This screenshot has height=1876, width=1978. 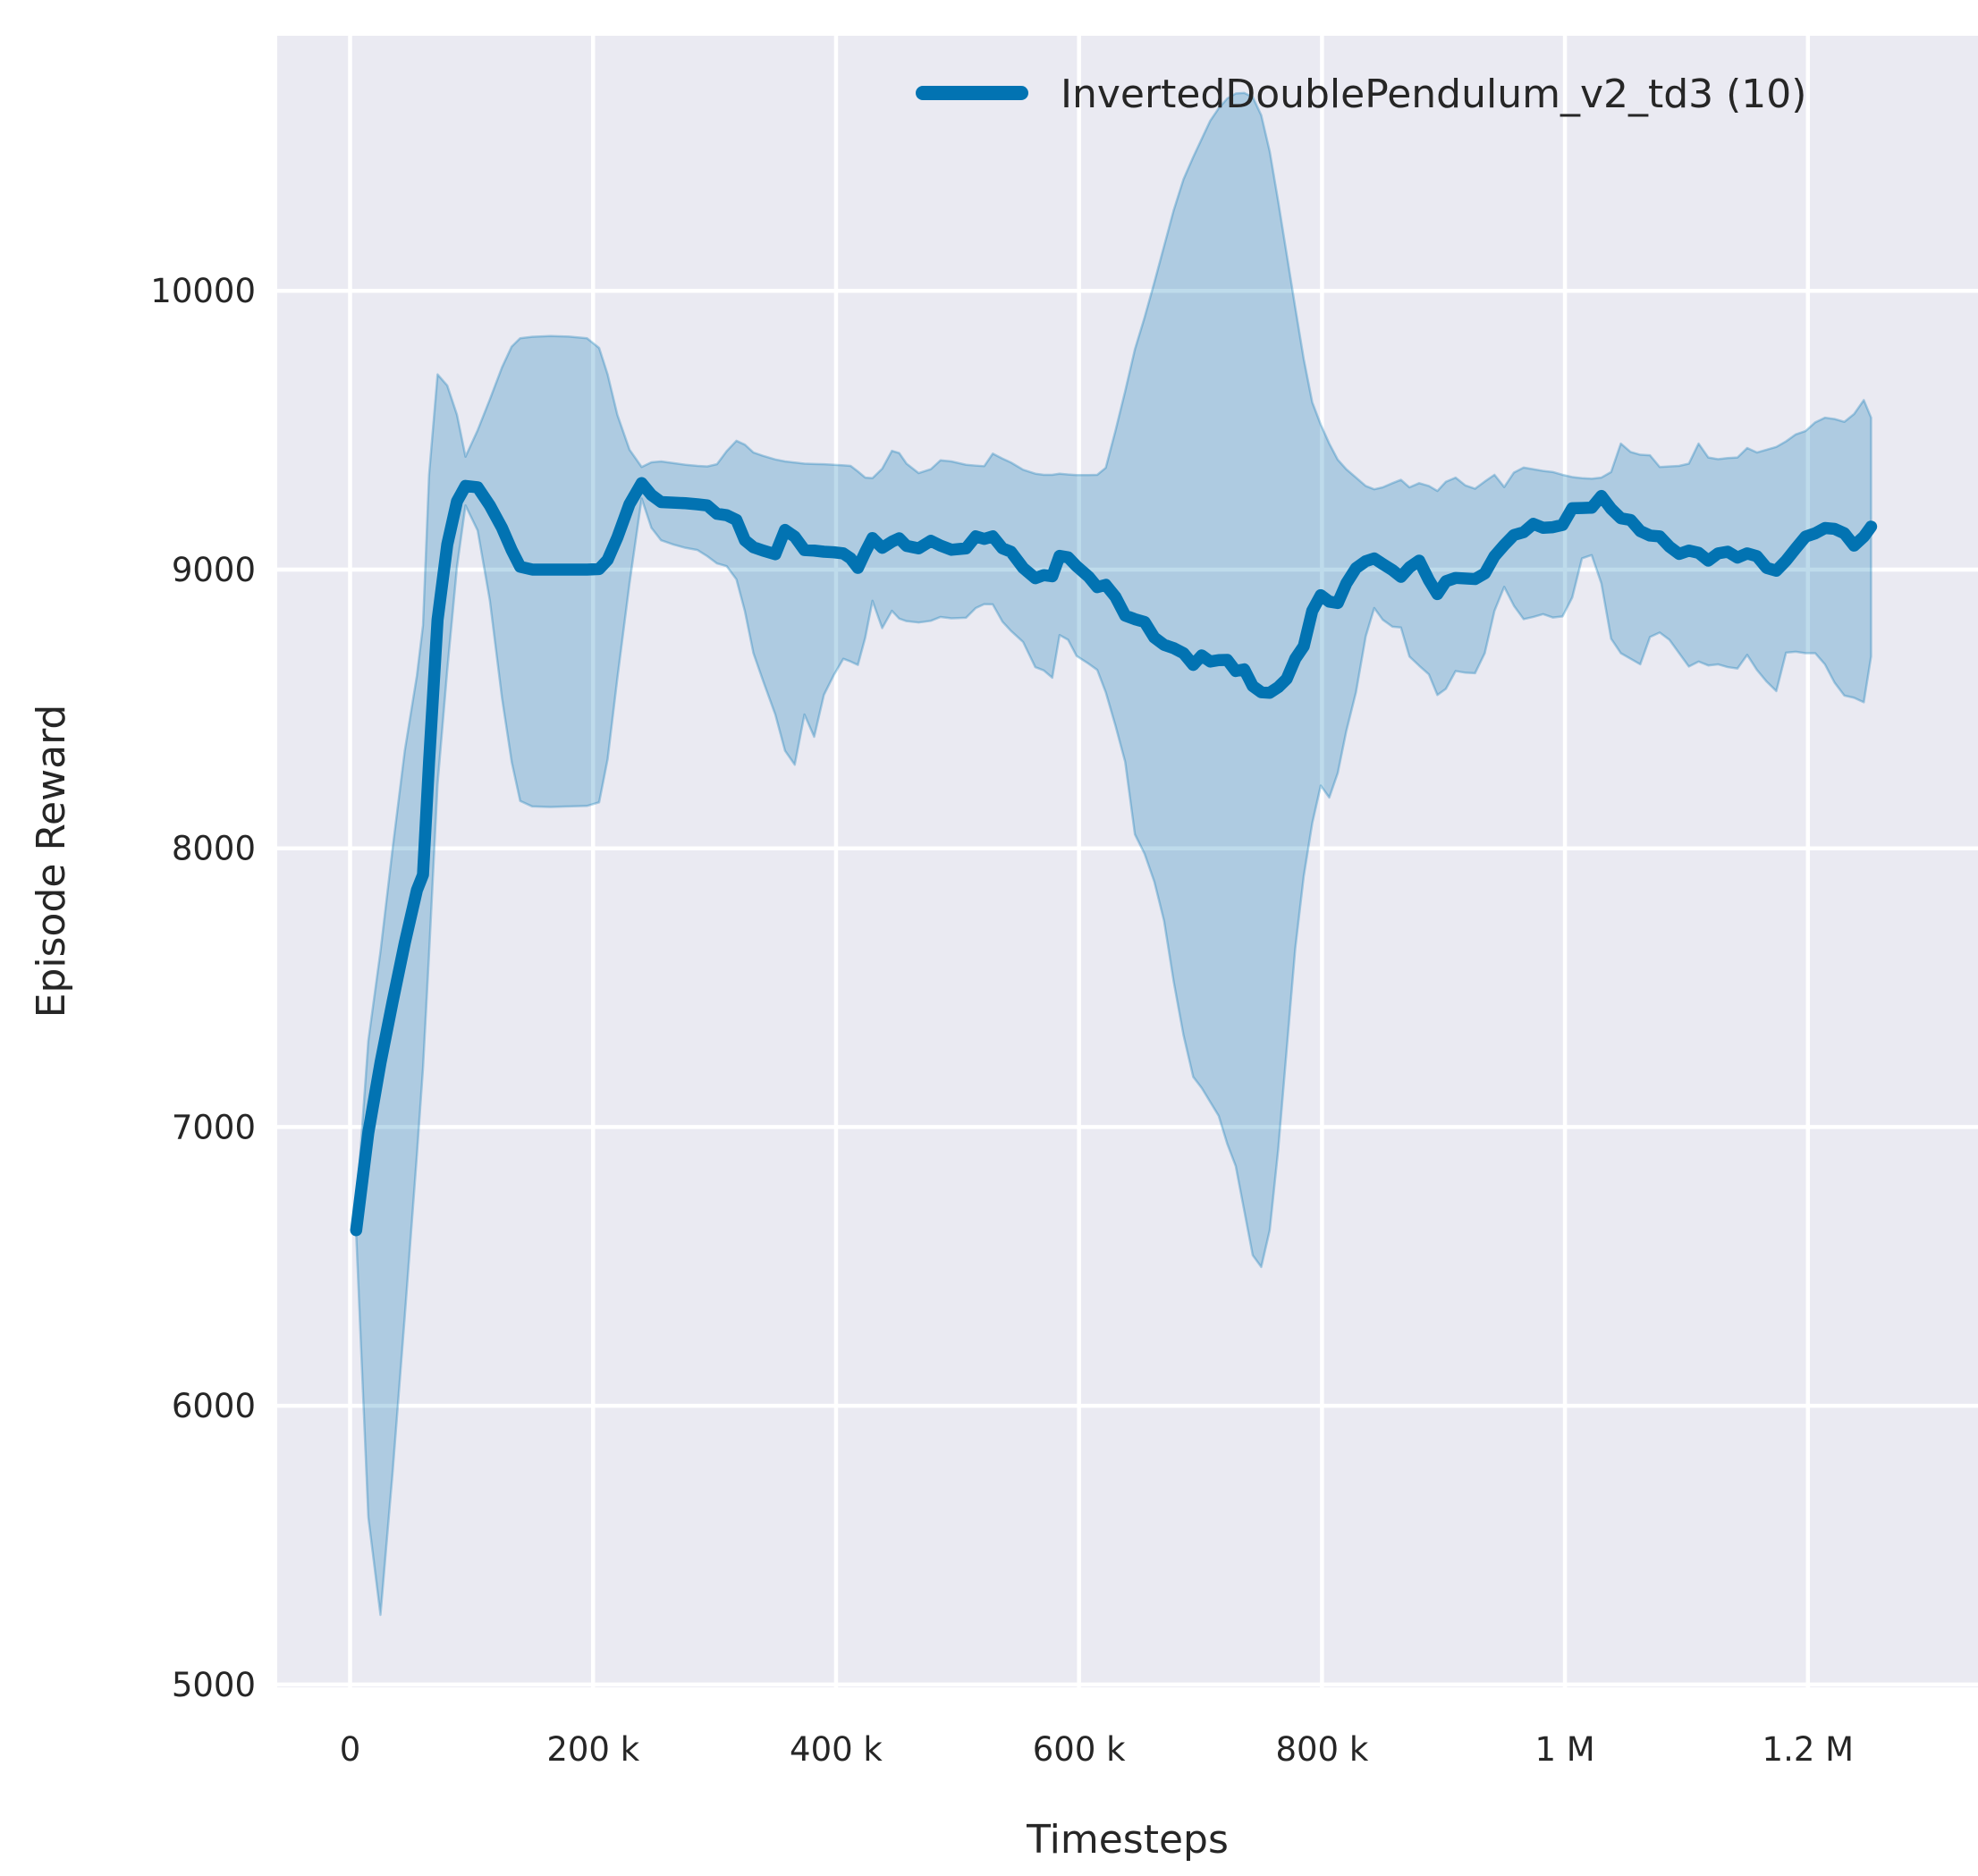 I want to click on legend-label: InvertedDoublePendulum_v2_td3 (10), so click(x=1433, y=94).